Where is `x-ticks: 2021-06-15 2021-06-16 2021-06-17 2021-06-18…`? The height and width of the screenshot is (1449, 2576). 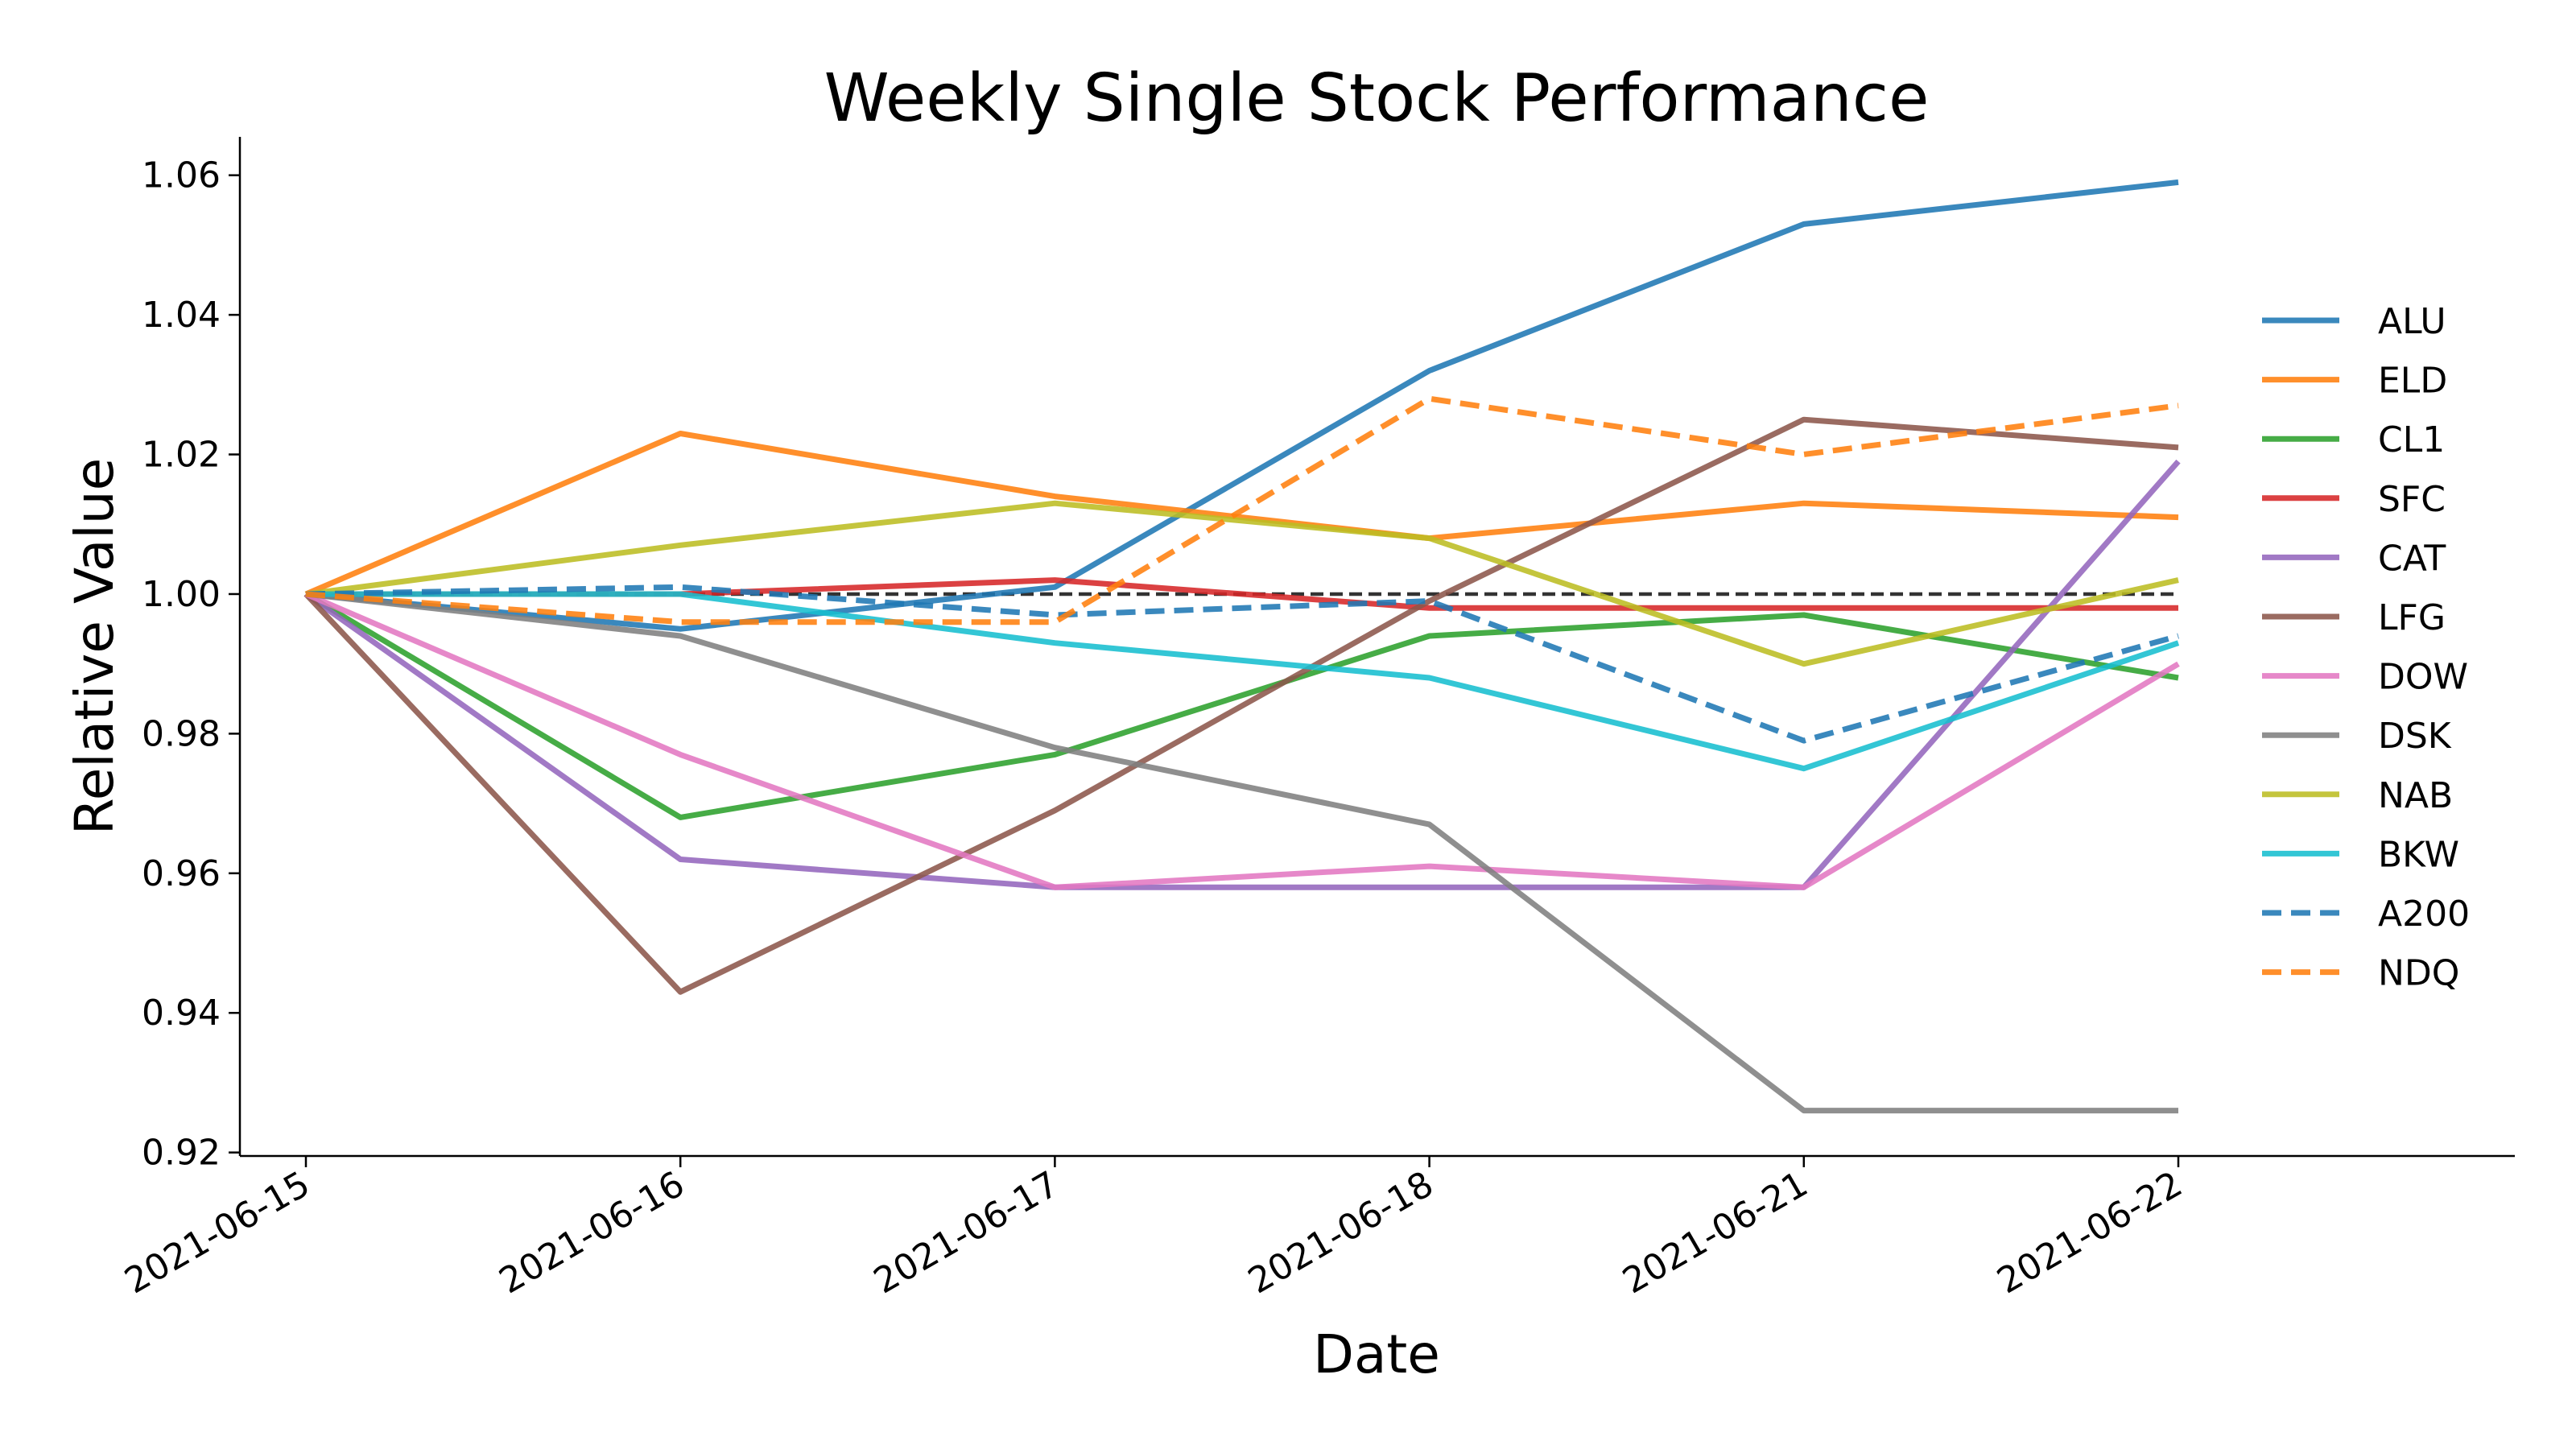
x-ticks: 2021-06-15 2021-06-16 2021-06-17 2021-06-18… is located at coordinates (1154, 1229).